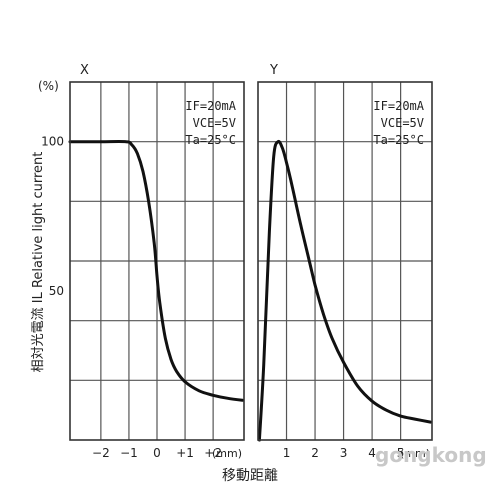  I want to click on x-tick-label: 1, so click(287, 453).